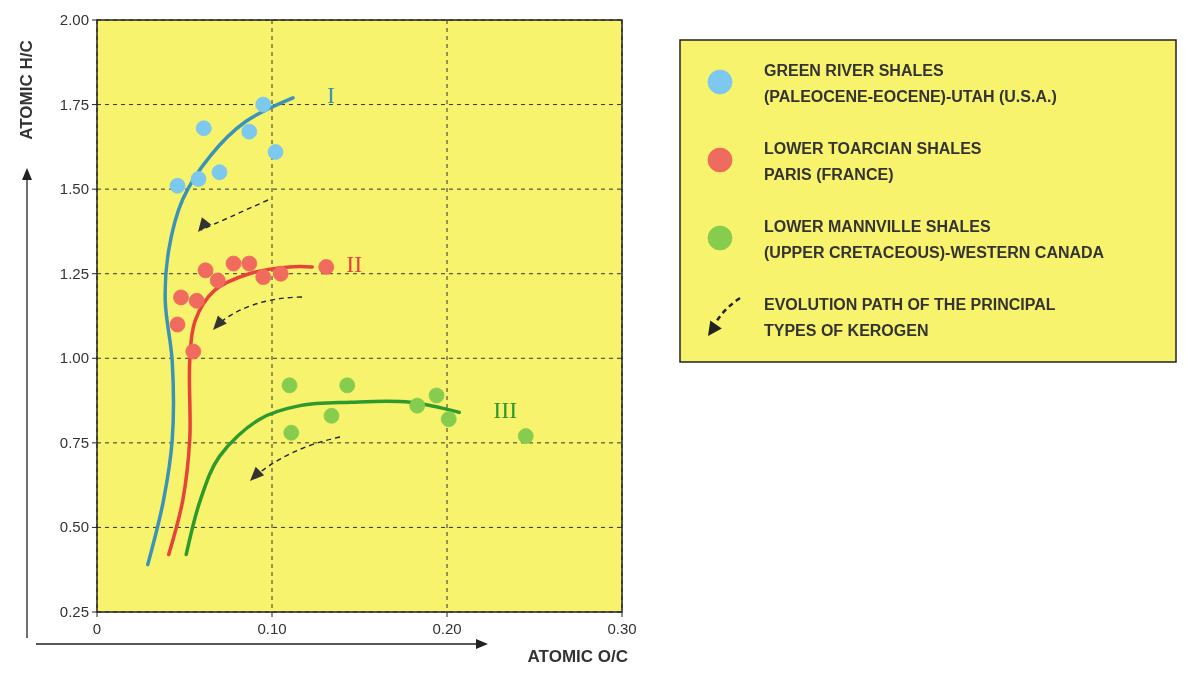 Image resolution: width=1186 pixels, height=678 pixels. I want to click on y-tick-label: 2.00, so click(74, 19).